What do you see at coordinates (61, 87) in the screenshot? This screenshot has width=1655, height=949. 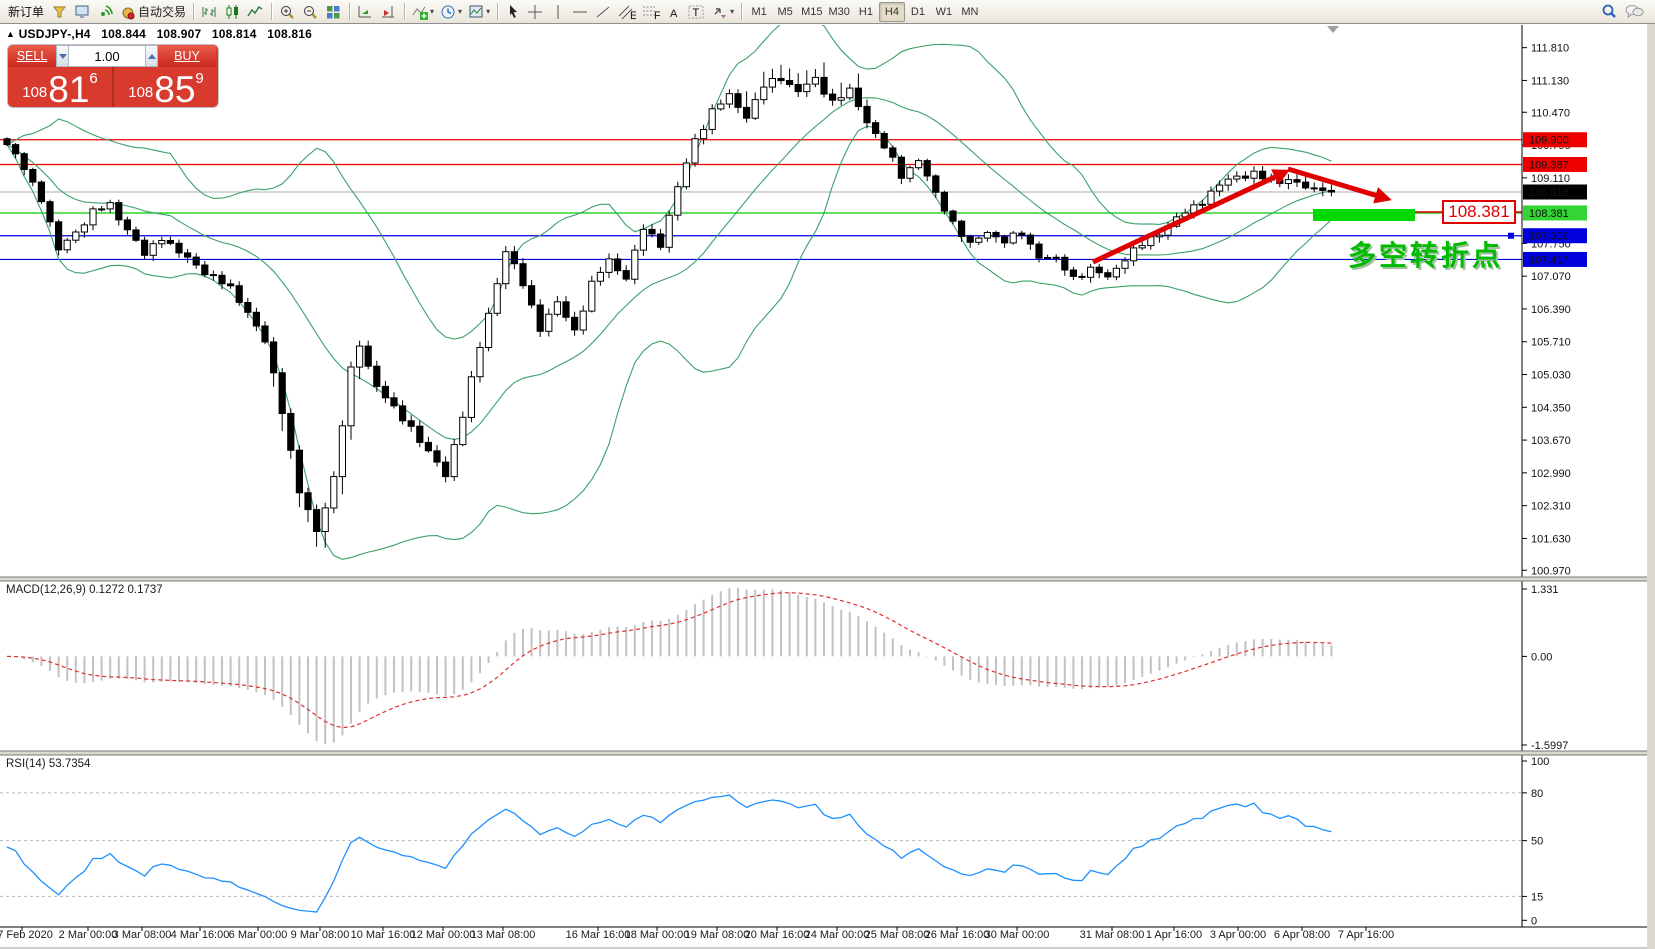 I see `sell-price-display: 108 81 6` at bounding box center [61, 87].